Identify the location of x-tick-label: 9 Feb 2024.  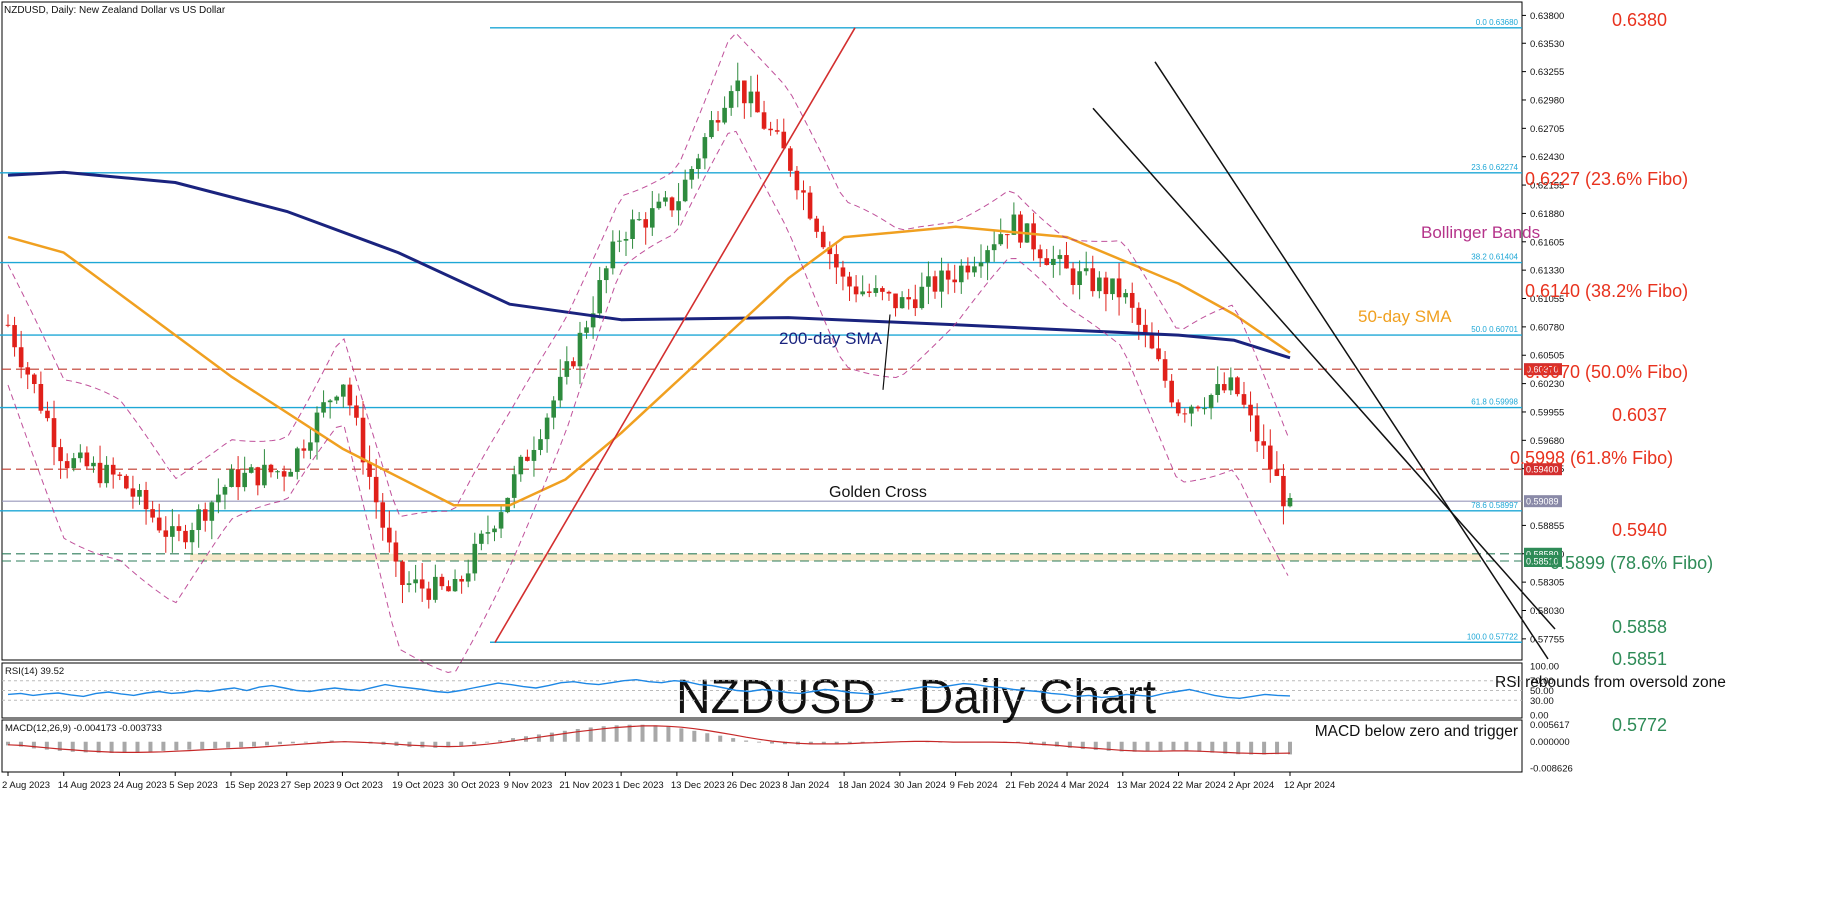
(974, 785).